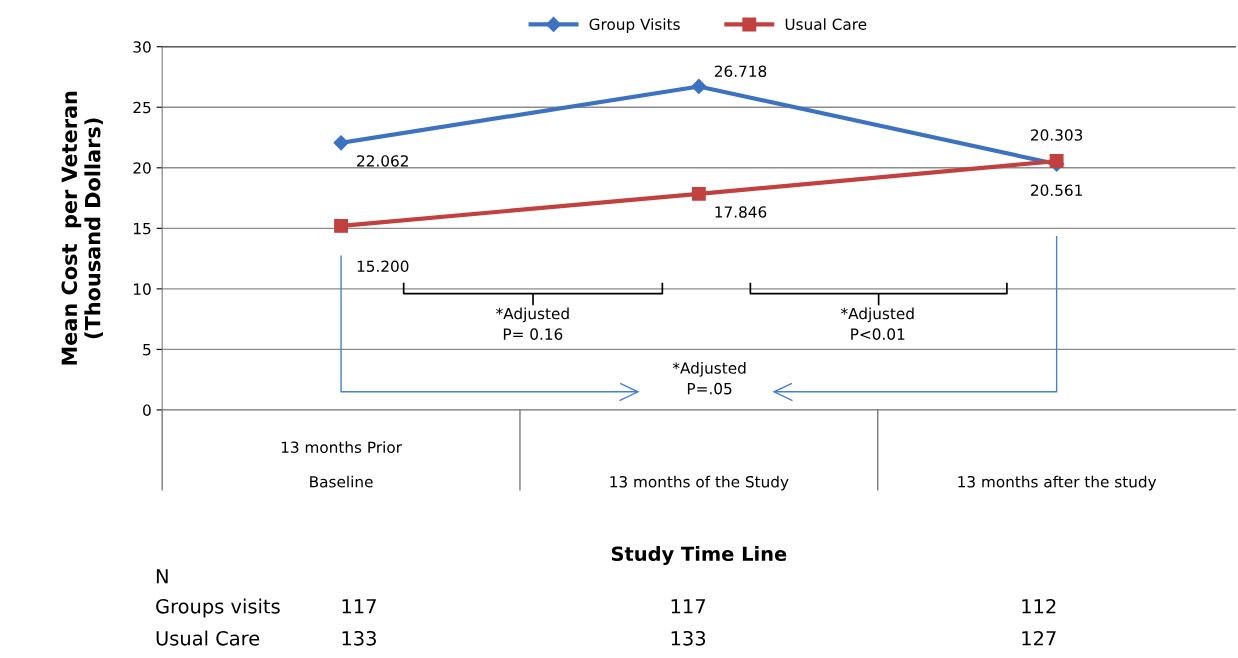 Image resolution: width=1238 pixels, height=658 pixels. Describe the element at coordinates (208, 638) in the screenshot. I see `text: Usual Care` at that location.